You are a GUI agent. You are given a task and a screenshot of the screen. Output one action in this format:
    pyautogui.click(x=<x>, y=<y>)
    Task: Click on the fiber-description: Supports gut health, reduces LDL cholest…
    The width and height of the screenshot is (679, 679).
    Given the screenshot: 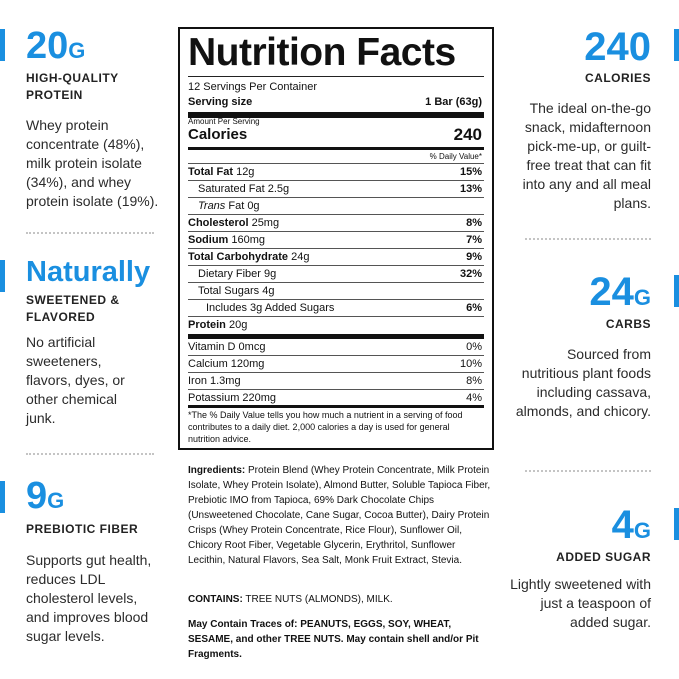 What is the action you would take?
    pyautogui.click(x=89, y=598)
    